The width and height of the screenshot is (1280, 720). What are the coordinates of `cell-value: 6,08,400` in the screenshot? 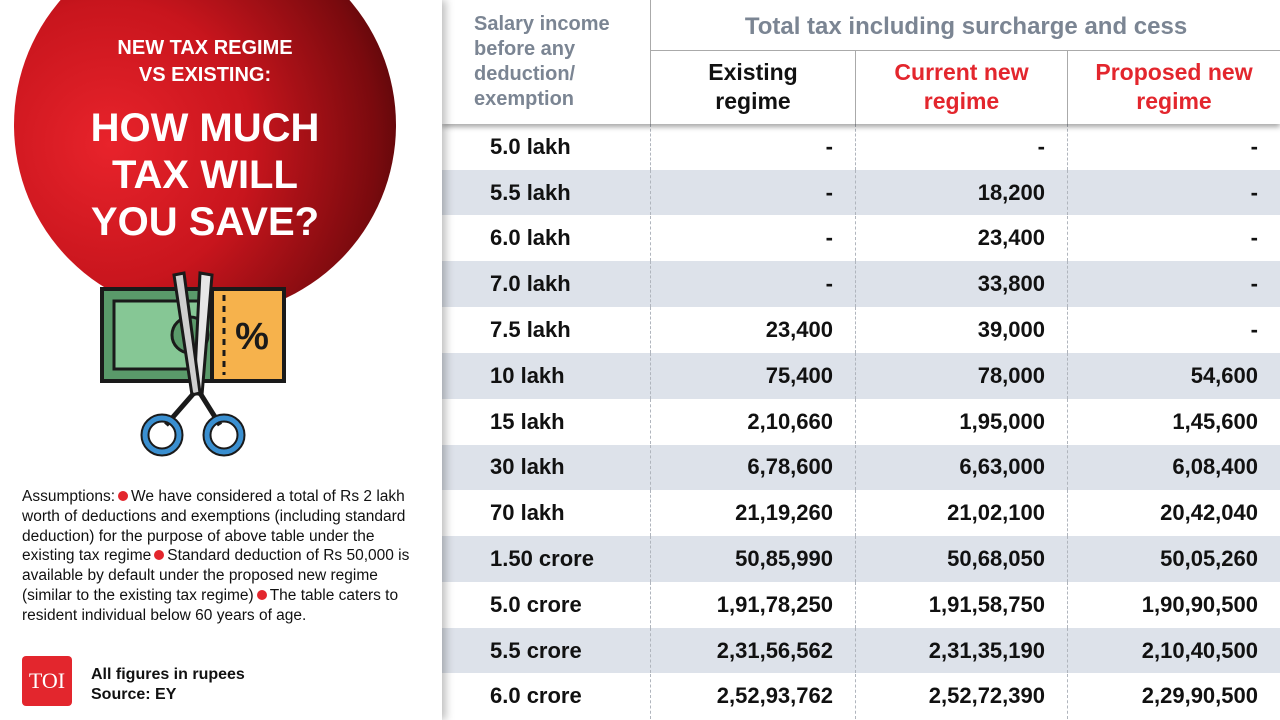 It's located at (1173, 467).